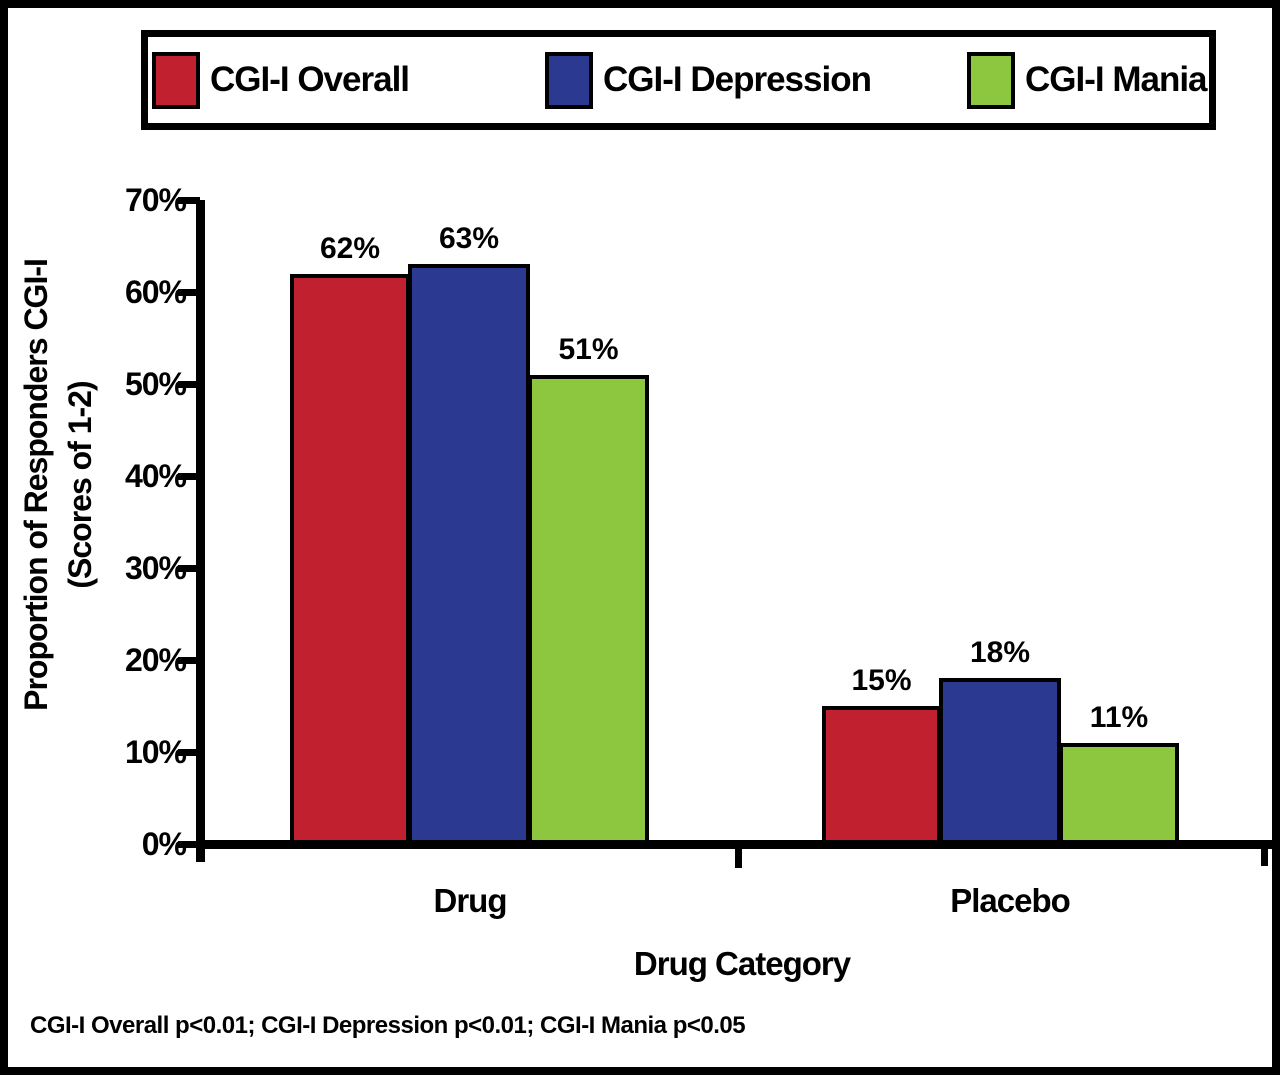  I want to click on bar-value-label: 11%, so click(1119, 717).